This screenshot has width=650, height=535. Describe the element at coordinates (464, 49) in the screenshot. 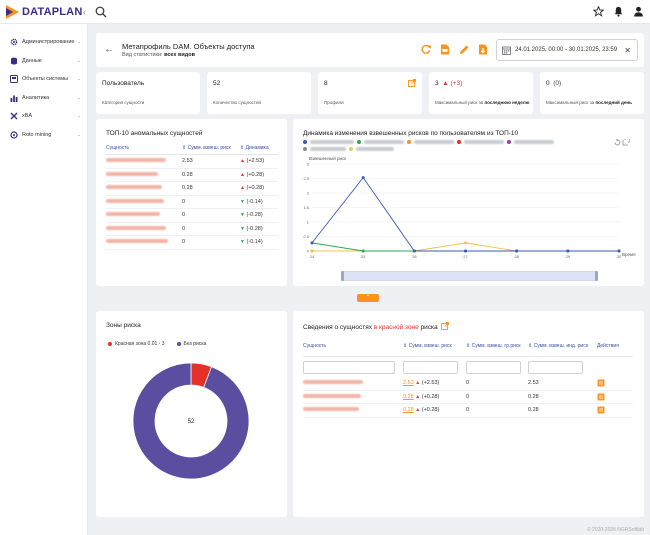

I see `edit-icon` at that location.